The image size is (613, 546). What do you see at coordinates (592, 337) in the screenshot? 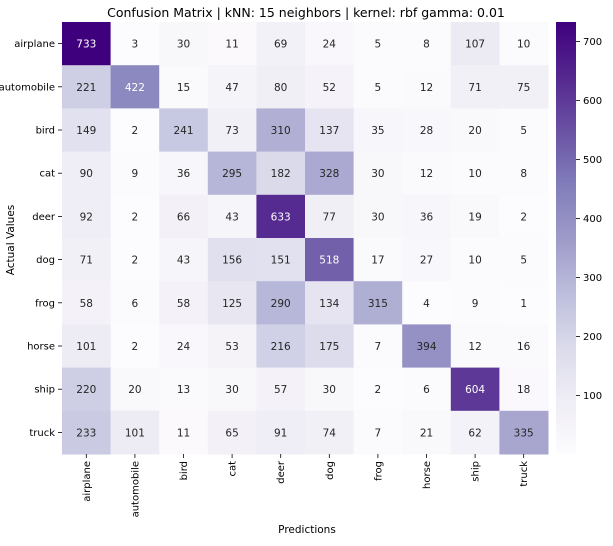
I see `colorbar-tick-label: 200` at bounding box center [592, 337].